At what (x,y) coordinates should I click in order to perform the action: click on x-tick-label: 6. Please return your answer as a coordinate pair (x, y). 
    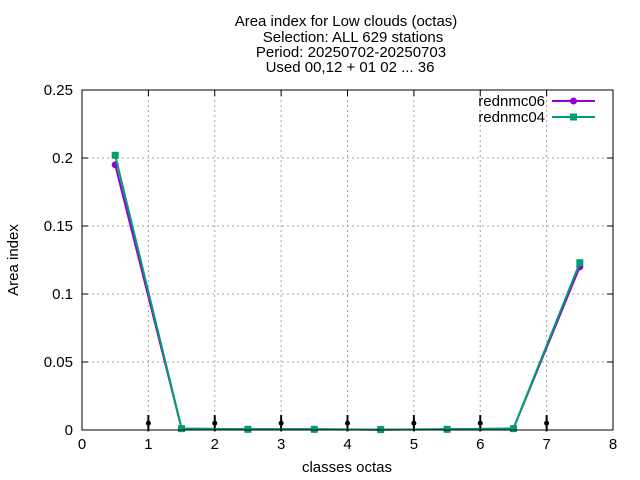
    Looking at the image, I should click on (480, 444).